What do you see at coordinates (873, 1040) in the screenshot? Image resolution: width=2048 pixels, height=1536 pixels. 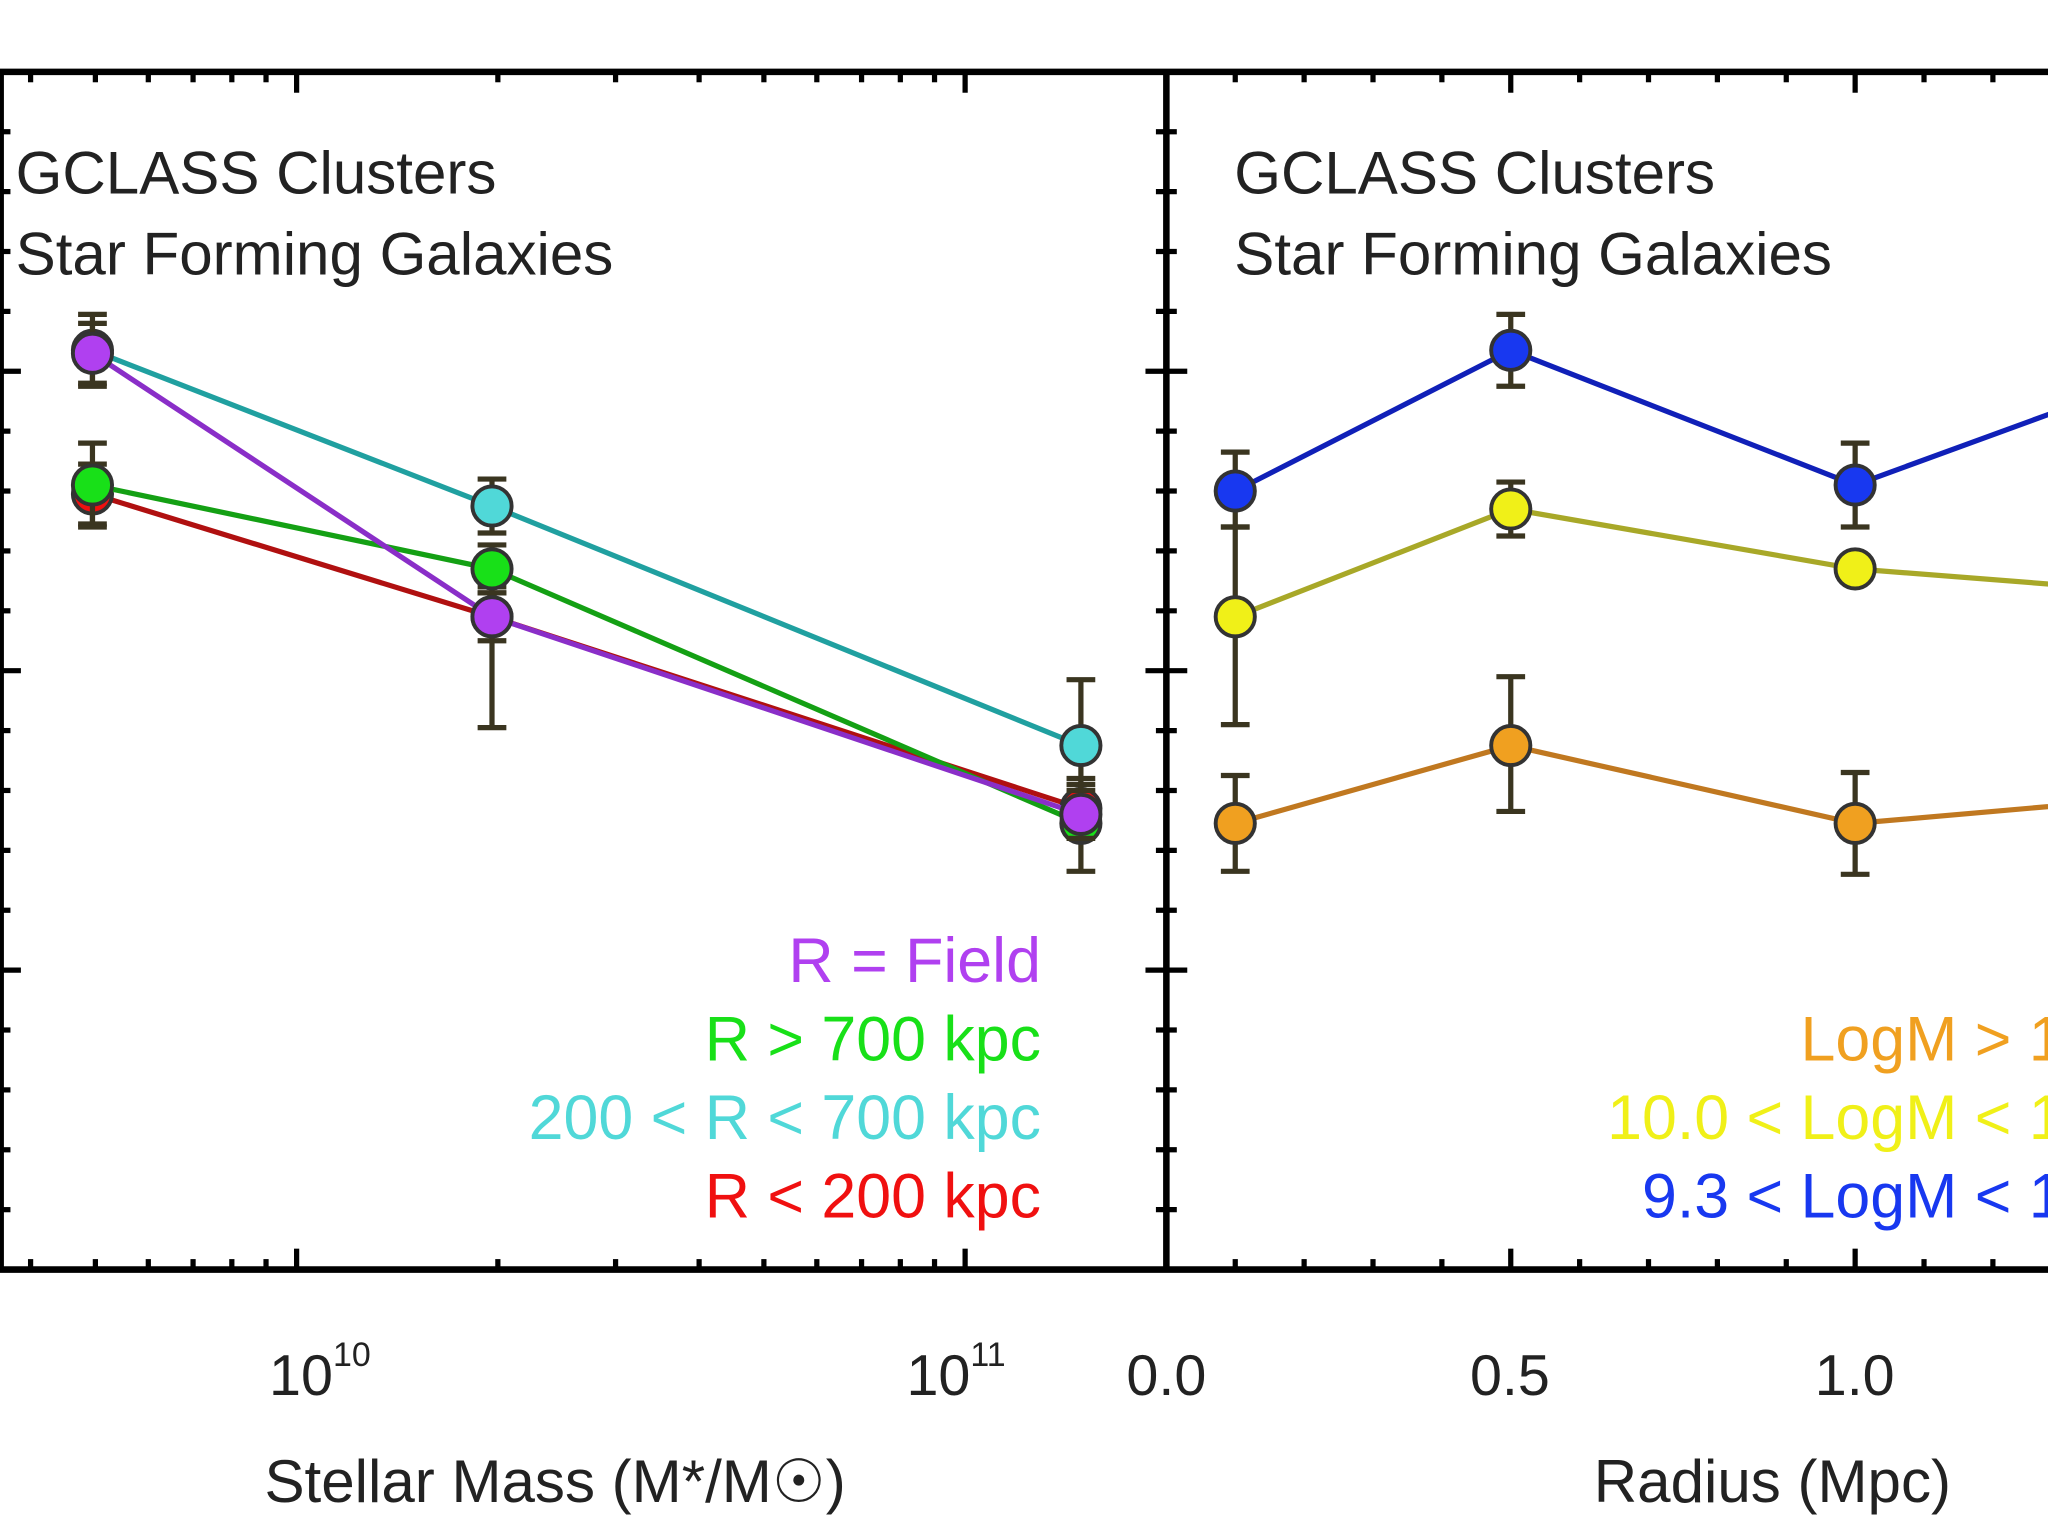 I see `legend-entry-r-gt-700: R > 700 kpc` at bounding box center [873, 1040].